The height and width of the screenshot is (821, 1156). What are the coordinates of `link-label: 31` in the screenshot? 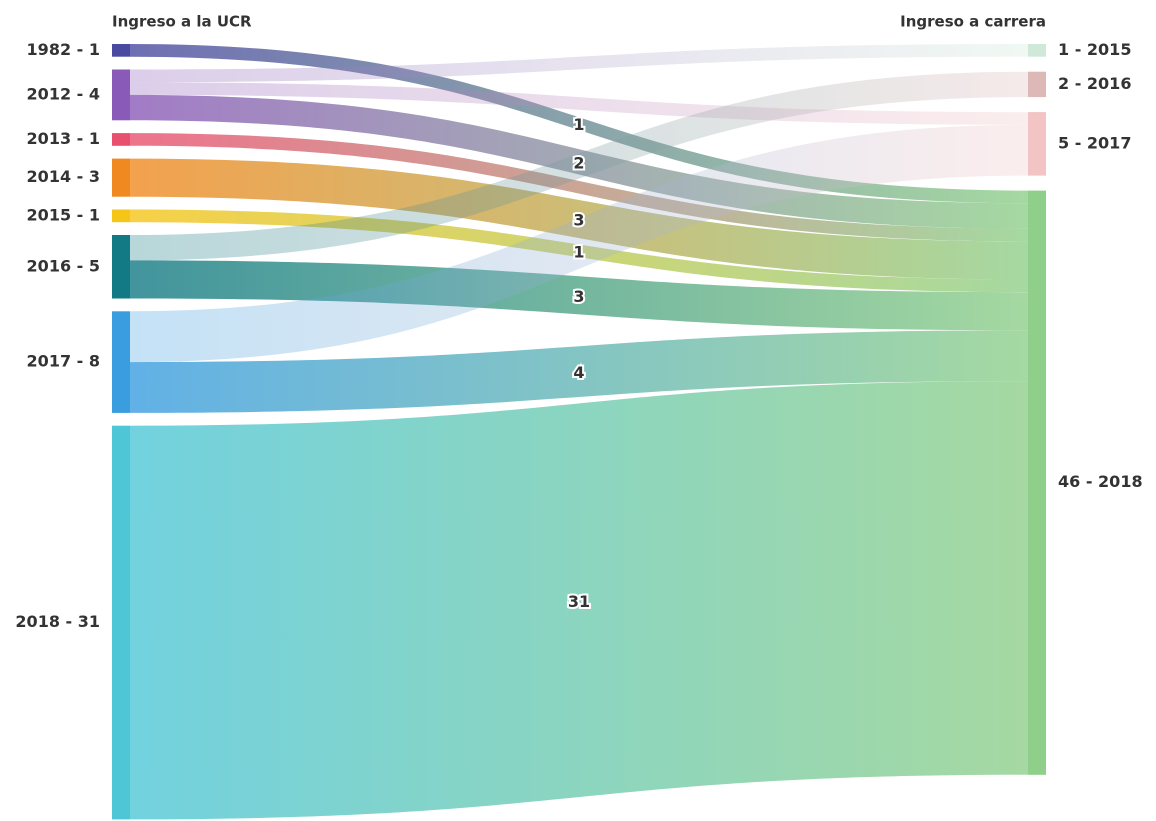 It's located at (579, 601).